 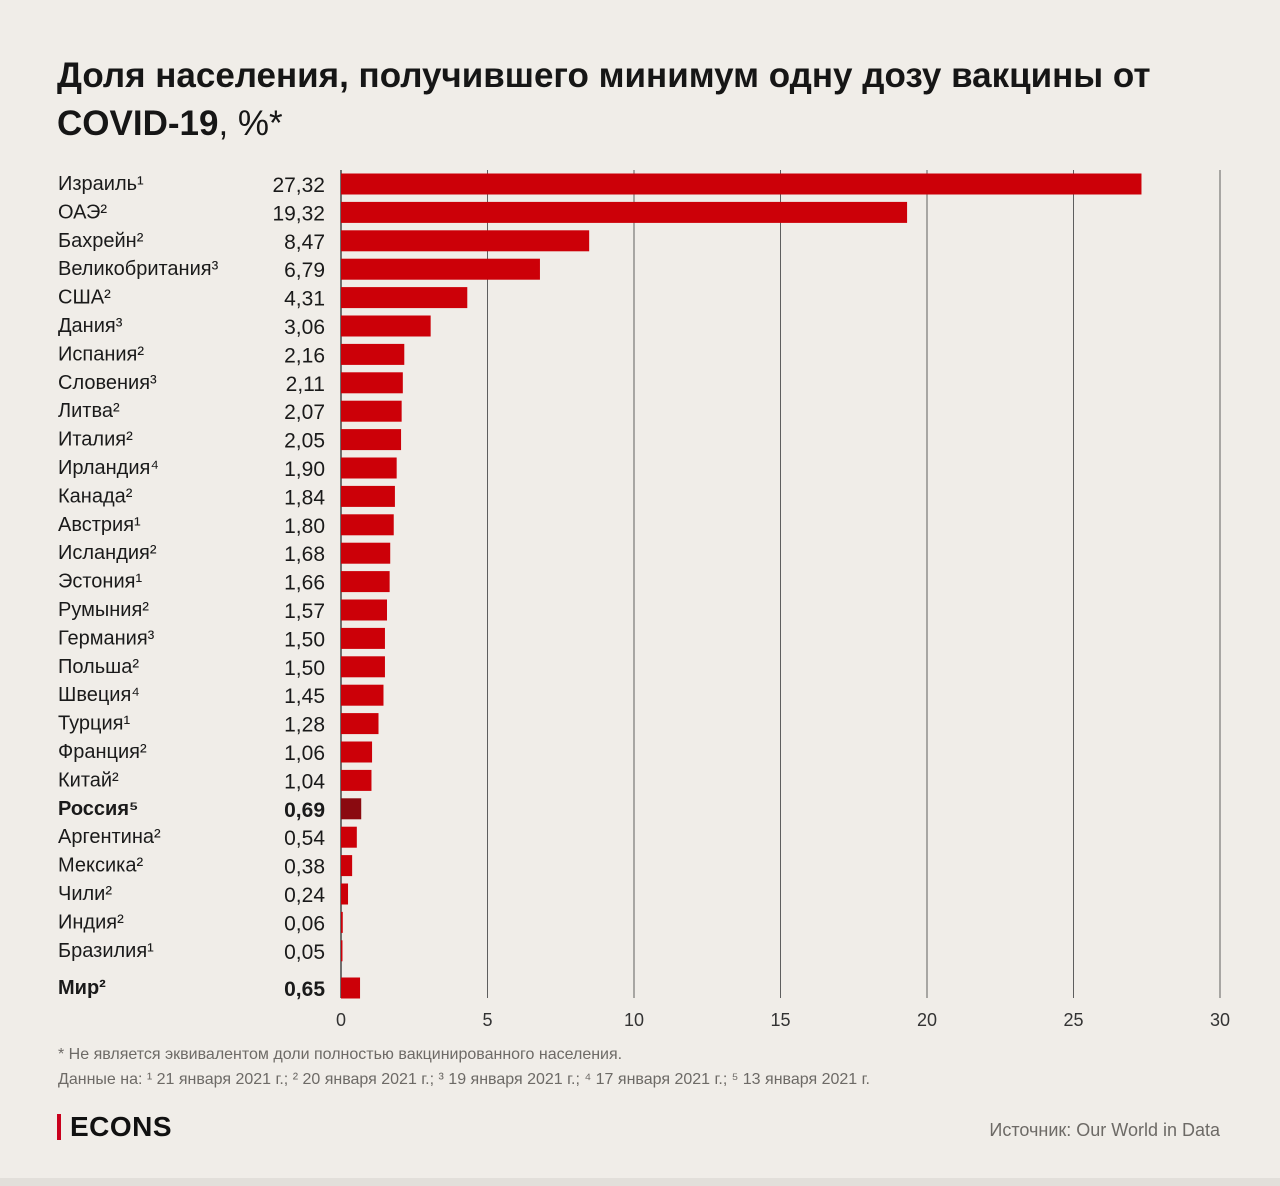 What do you see at coordinates (95, 496) in the screenshot?
I see `category-label-11: Канада²` at bounding box center [95, 496].